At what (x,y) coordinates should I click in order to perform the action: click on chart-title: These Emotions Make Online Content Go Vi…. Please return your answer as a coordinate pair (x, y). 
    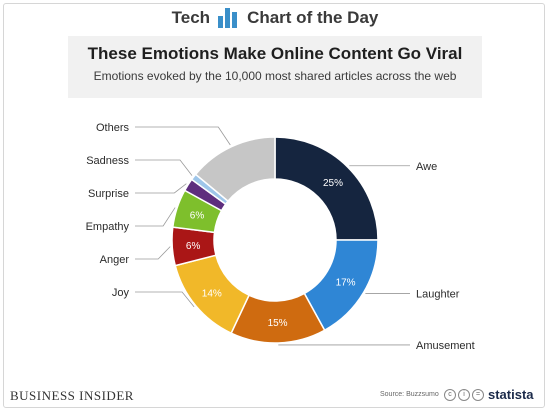
    Looking at the image, I should click on (275, 53).